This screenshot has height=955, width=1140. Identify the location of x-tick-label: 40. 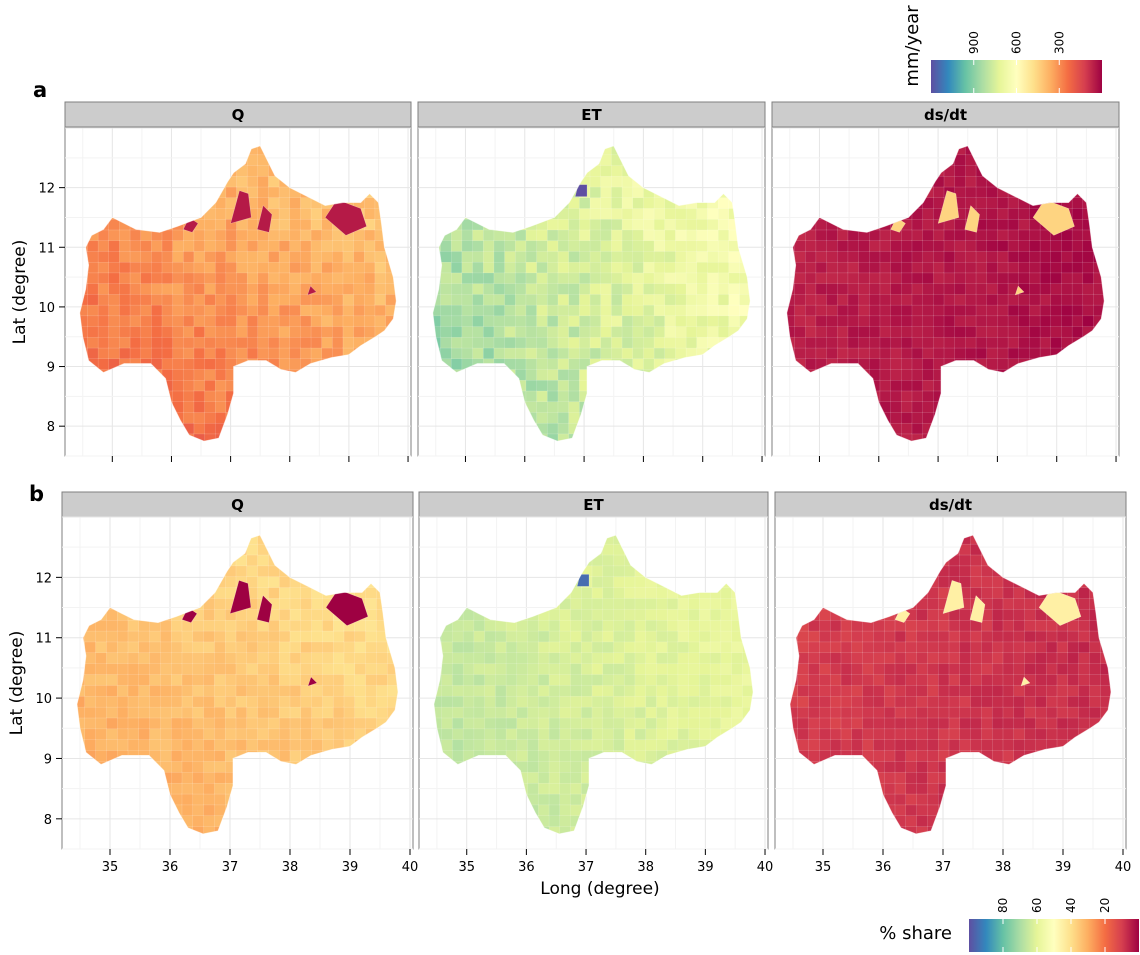
(410, 867).